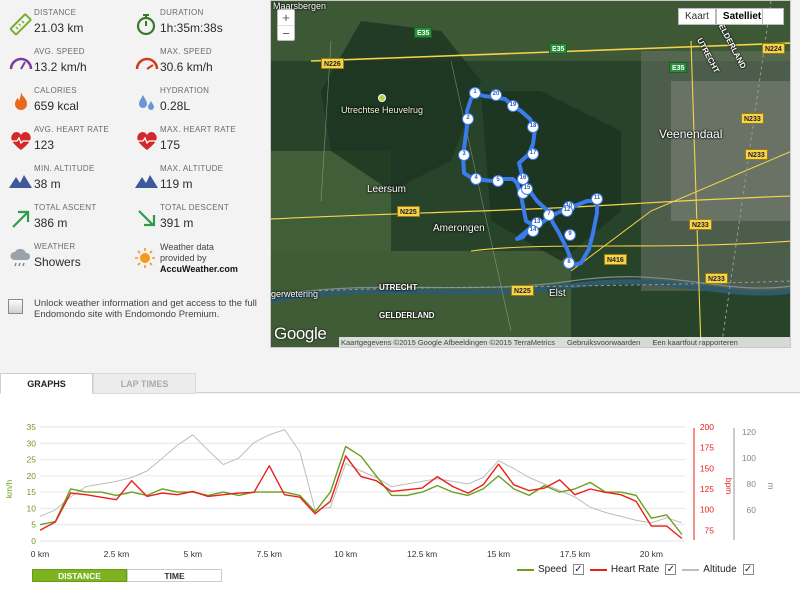  I want to click on route-marker: 12, so click(567, 211).